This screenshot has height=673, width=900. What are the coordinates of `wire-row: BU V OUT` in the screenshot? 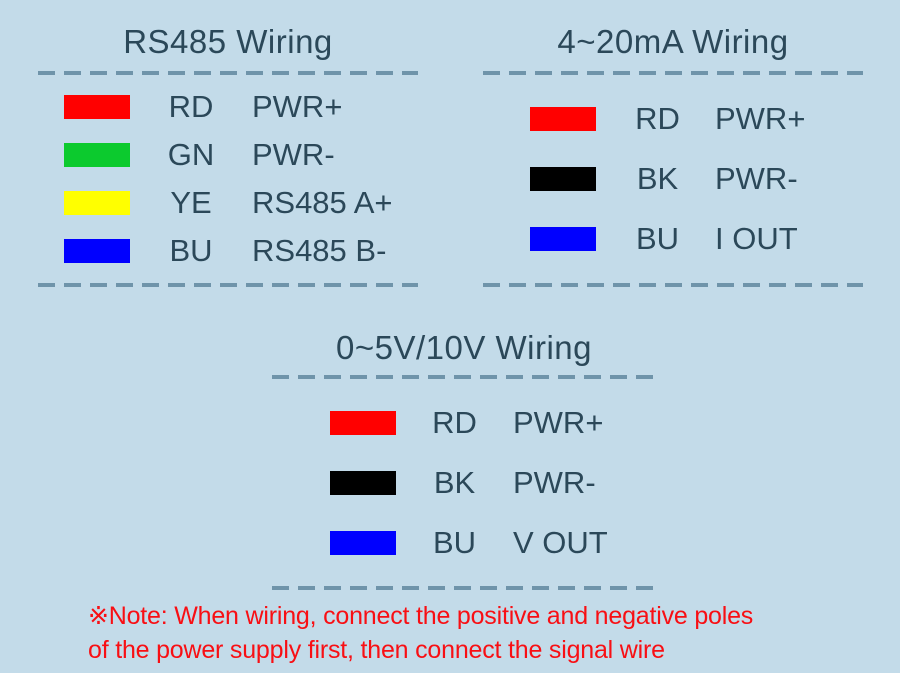 It's located at (464, 543).